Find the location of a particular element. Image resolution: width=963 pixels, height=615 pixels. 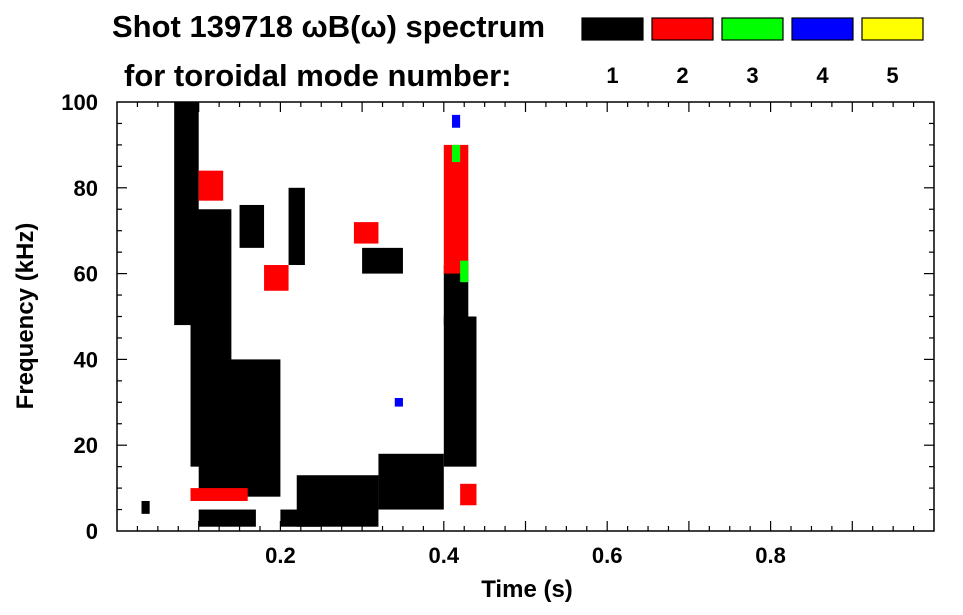

y-axis-title: Frequency (kHz) is located at coordinates (25, 316).